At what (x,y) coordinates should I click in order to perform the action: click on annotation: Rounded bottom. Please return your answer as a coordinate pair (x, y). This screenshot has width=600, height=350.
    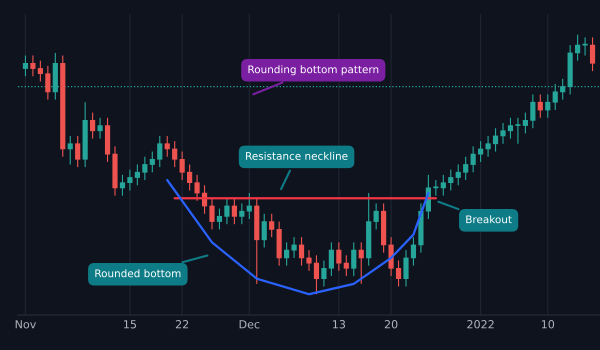
    Looking at the image, I should click on (137, 273).